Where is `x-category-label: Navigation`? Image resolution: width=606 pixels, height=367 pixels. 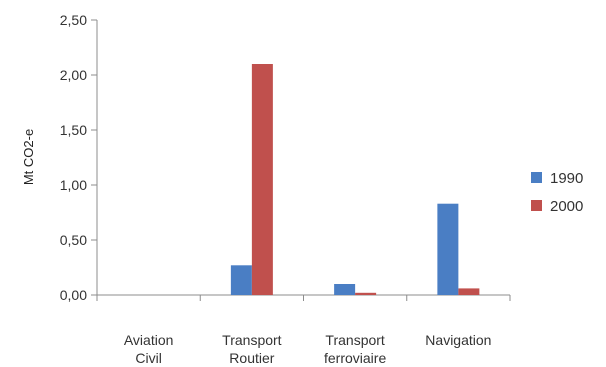 x-category-label: Navigation is located at coordinates (458, 340).